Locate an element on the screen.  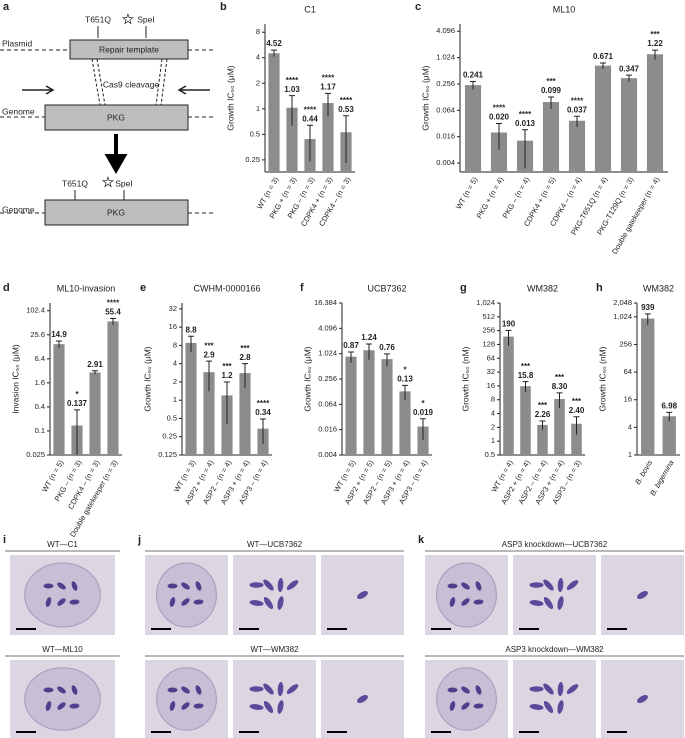
y-axis-label: Growth IC₅₀ (μM) is located at coordinates (307, 378).